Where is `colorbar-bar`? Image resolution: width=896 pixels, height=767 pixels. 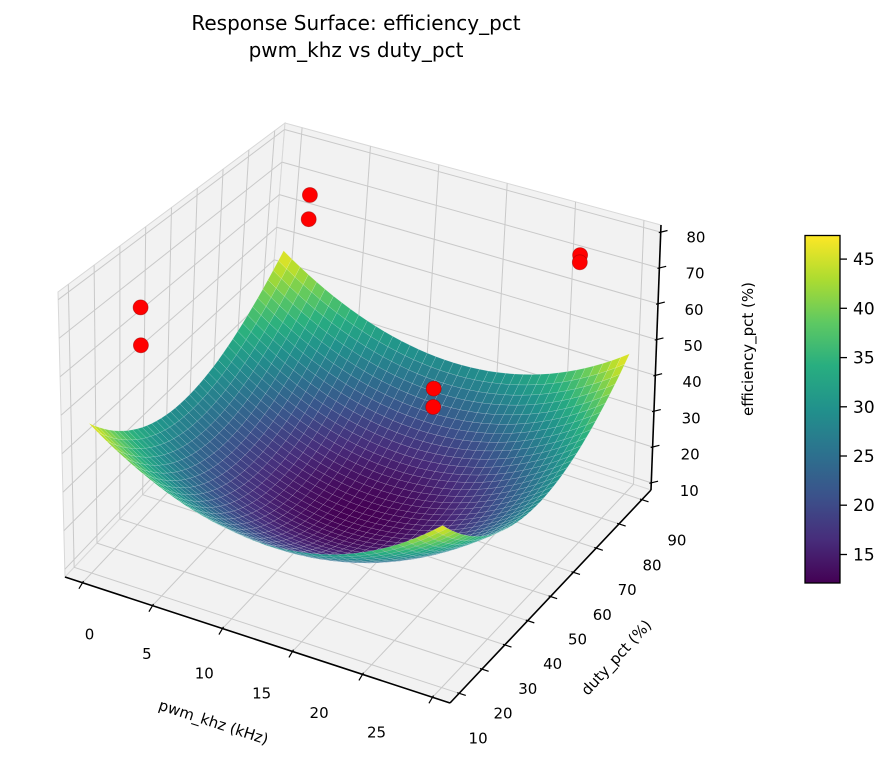 colorbar-bar is located at coordinates (822, 409).